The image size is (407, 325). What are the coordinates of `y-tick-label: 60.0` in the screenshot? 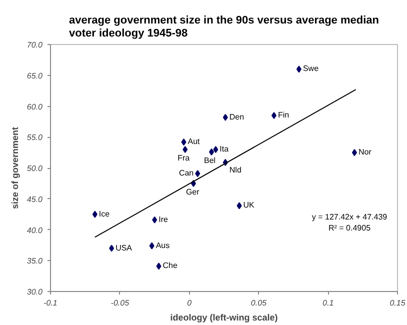 It's located at (35, 107).